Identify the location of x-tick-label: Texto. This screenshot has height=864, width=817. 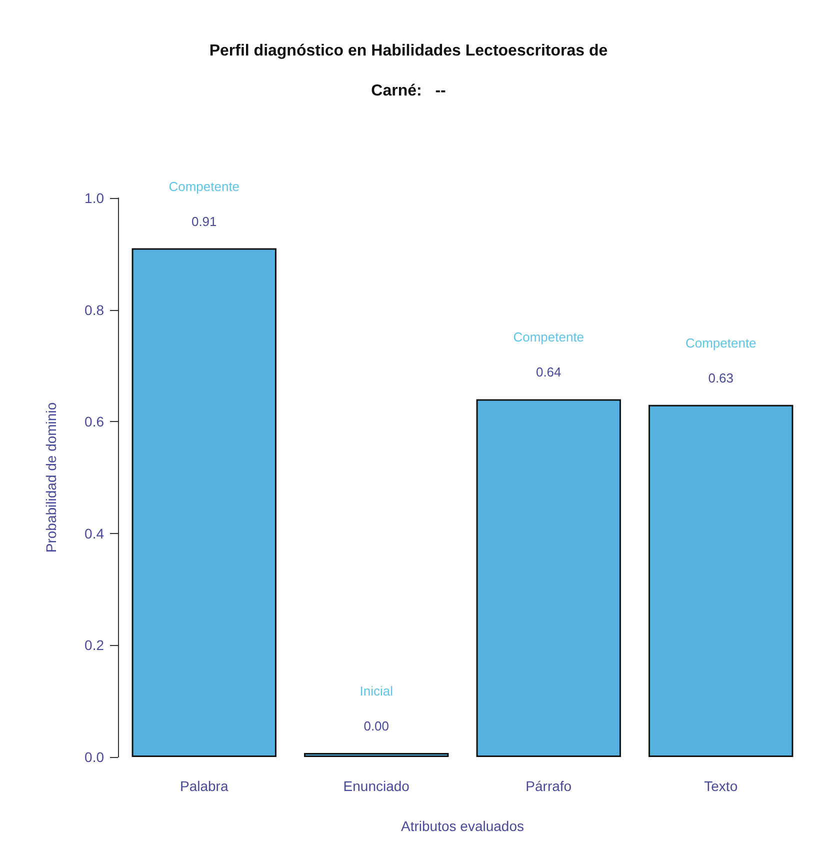
(721, 786).